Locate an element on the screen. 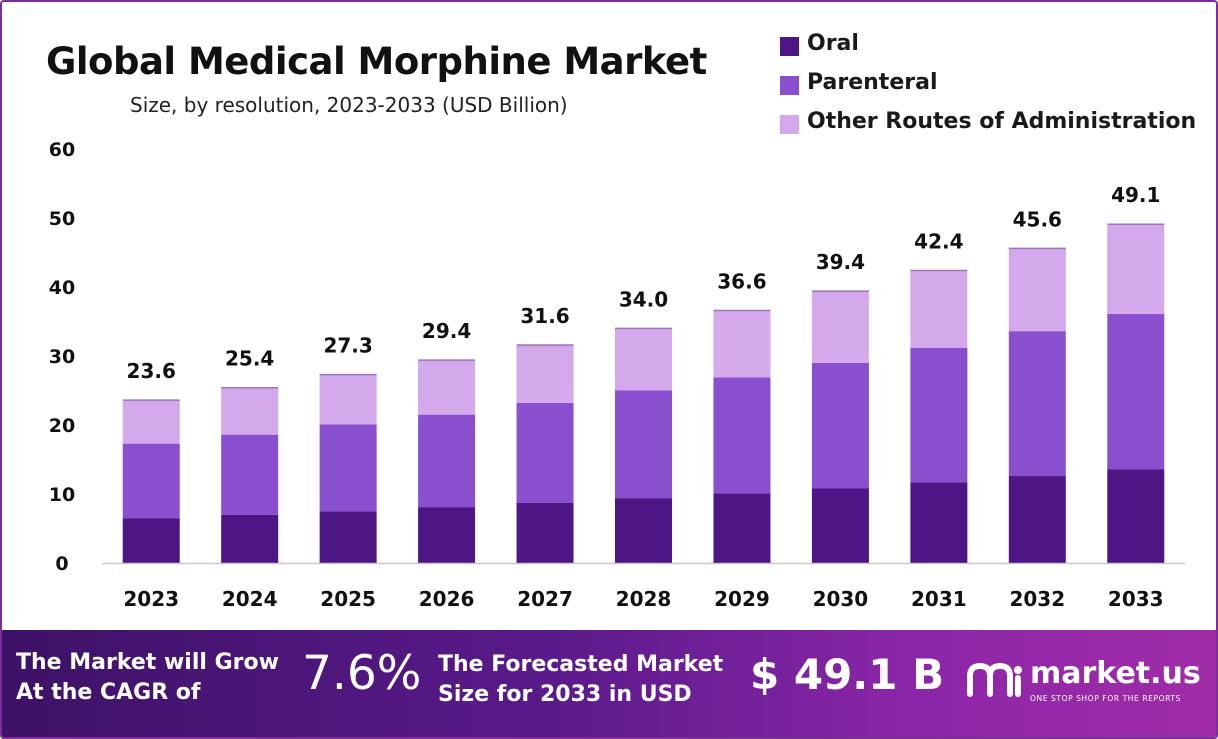 The height and width of the screenshot is (739, 1218). x-tick-label: 2028 is located at coordinates (644, 599).